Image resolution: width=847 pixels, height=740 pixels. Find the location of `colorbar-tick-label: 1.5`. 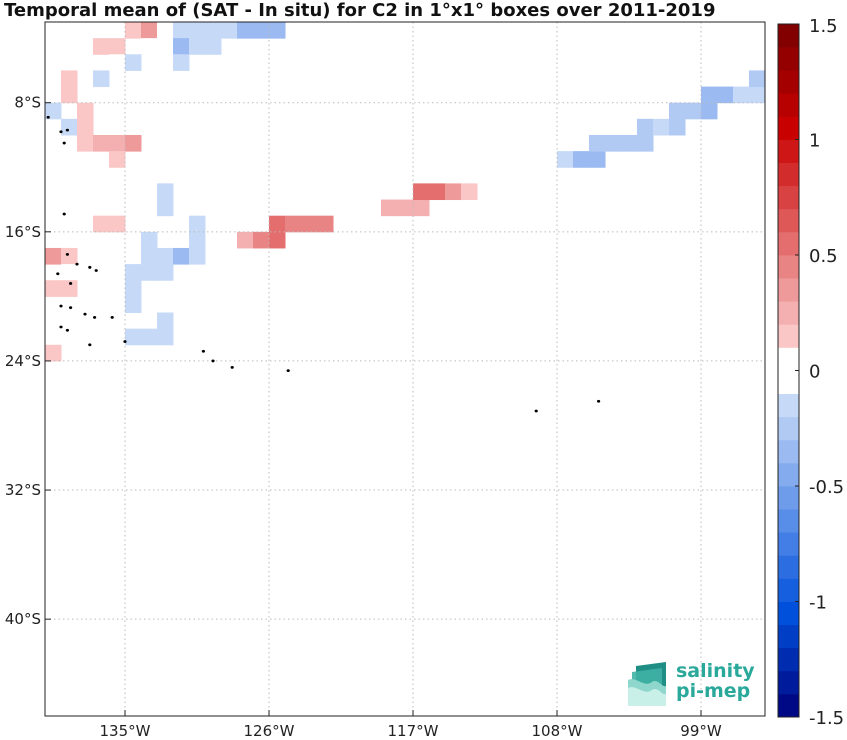

colorbar-tick-label: 1.5 is located at coordinates (823, 26).